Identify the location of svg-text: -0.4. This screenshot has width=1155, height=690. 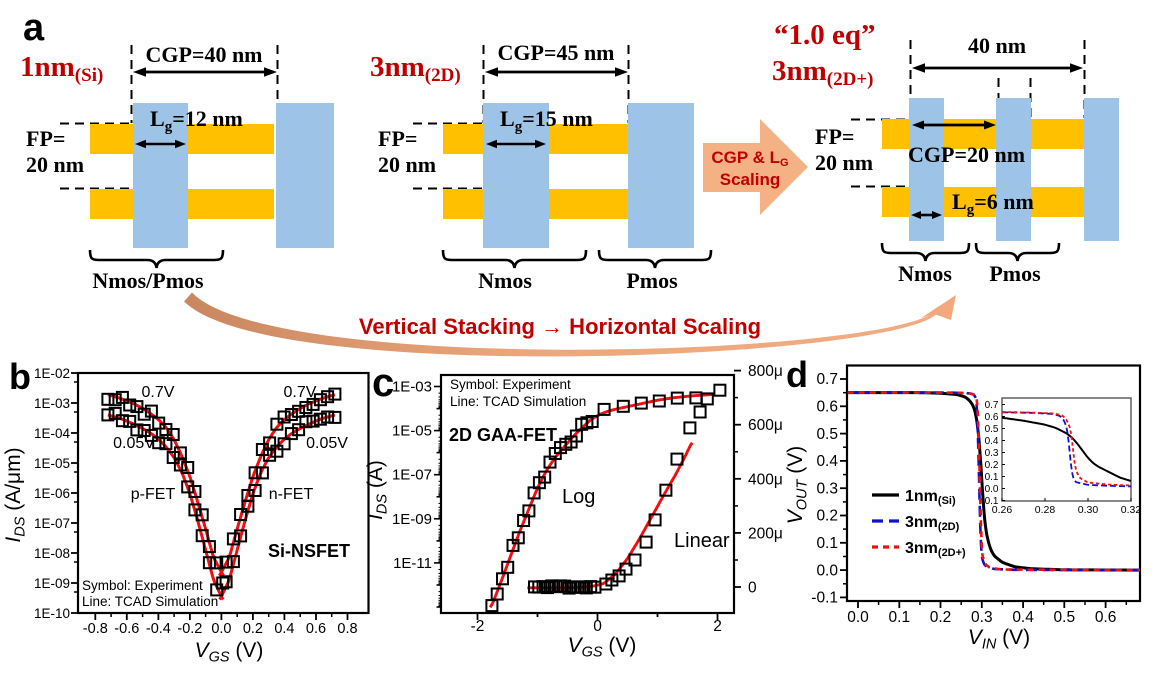
(158, 629).